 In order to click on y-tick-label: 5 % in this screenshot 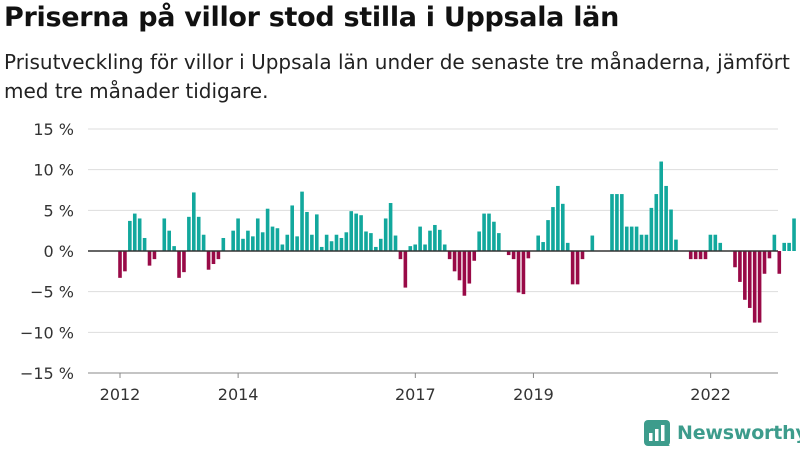, I will do `click(59, 210)`.